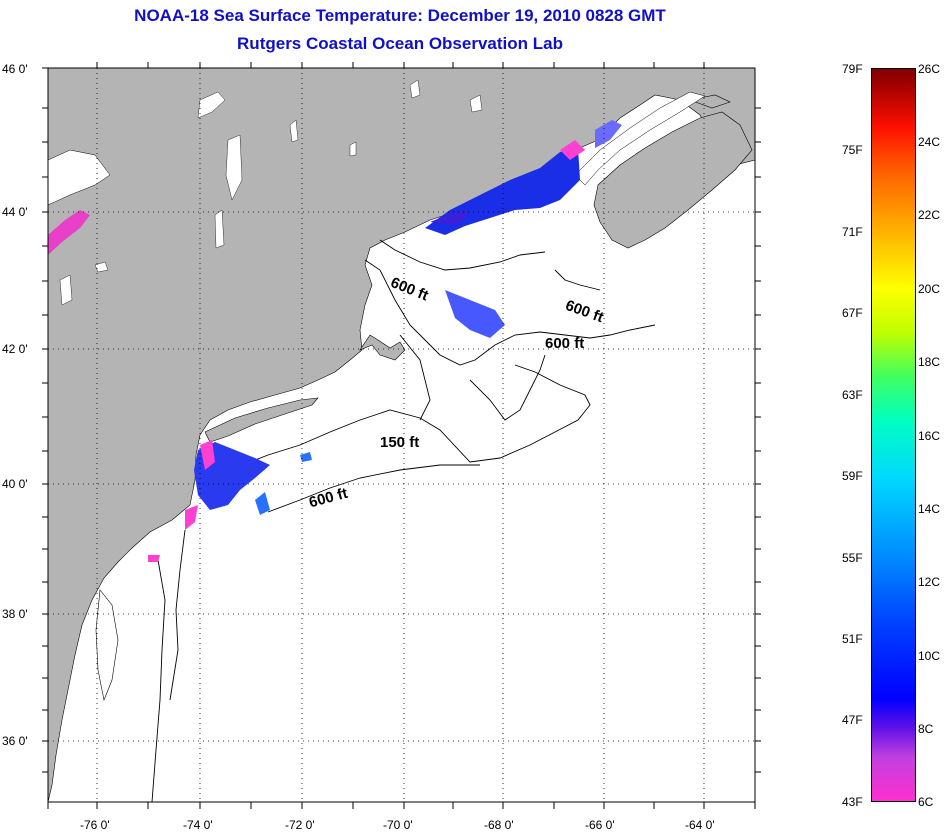 Image resolution: width=944 pixels, height=840 pixels. Describe the element at coordinates (107, 645) in the screenshot. I see `land-delmarva` at that location.